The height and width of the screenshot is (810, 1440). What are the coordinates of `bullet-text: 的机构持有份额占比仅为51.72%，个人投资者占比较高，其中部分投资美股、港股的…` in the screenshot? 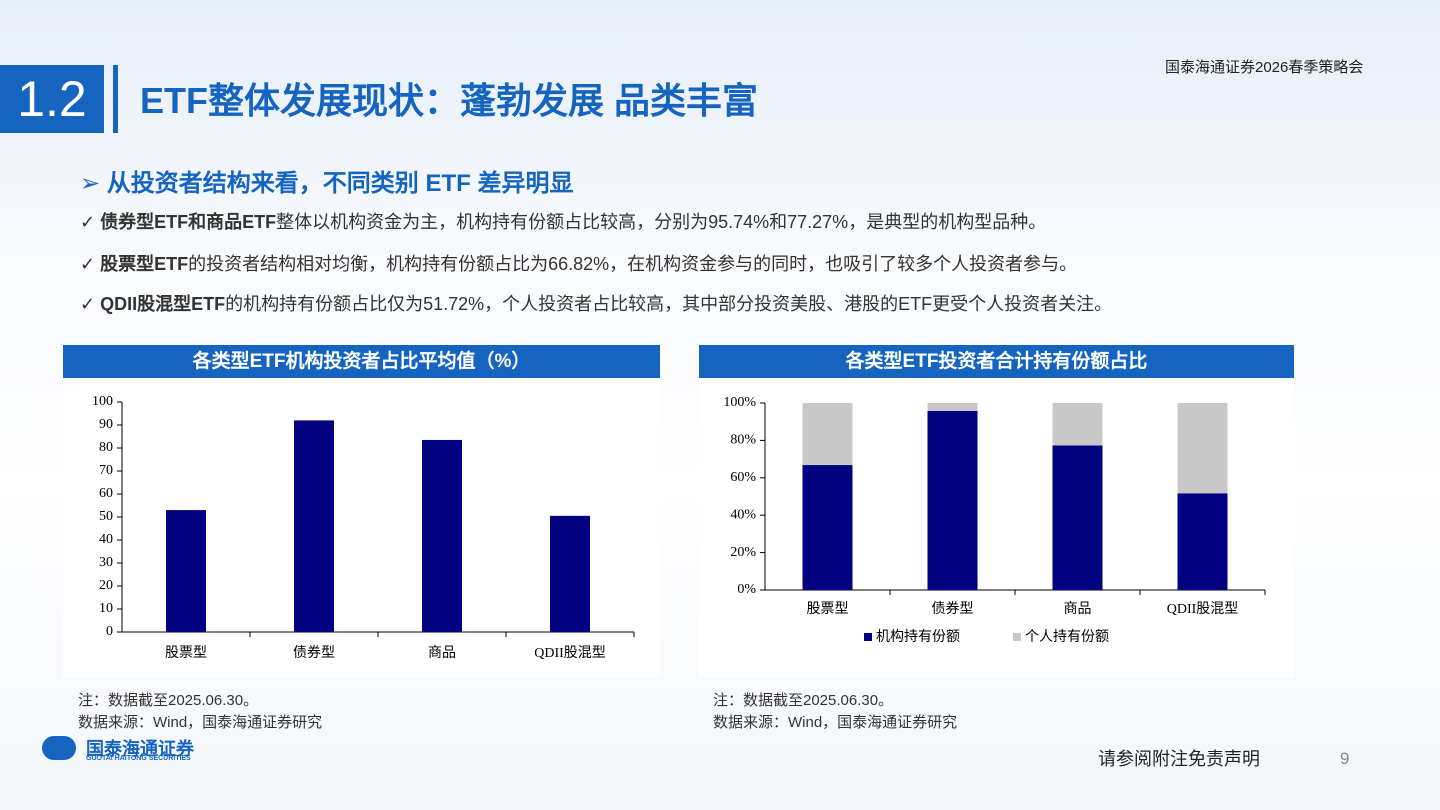 It's located at (669, 304).